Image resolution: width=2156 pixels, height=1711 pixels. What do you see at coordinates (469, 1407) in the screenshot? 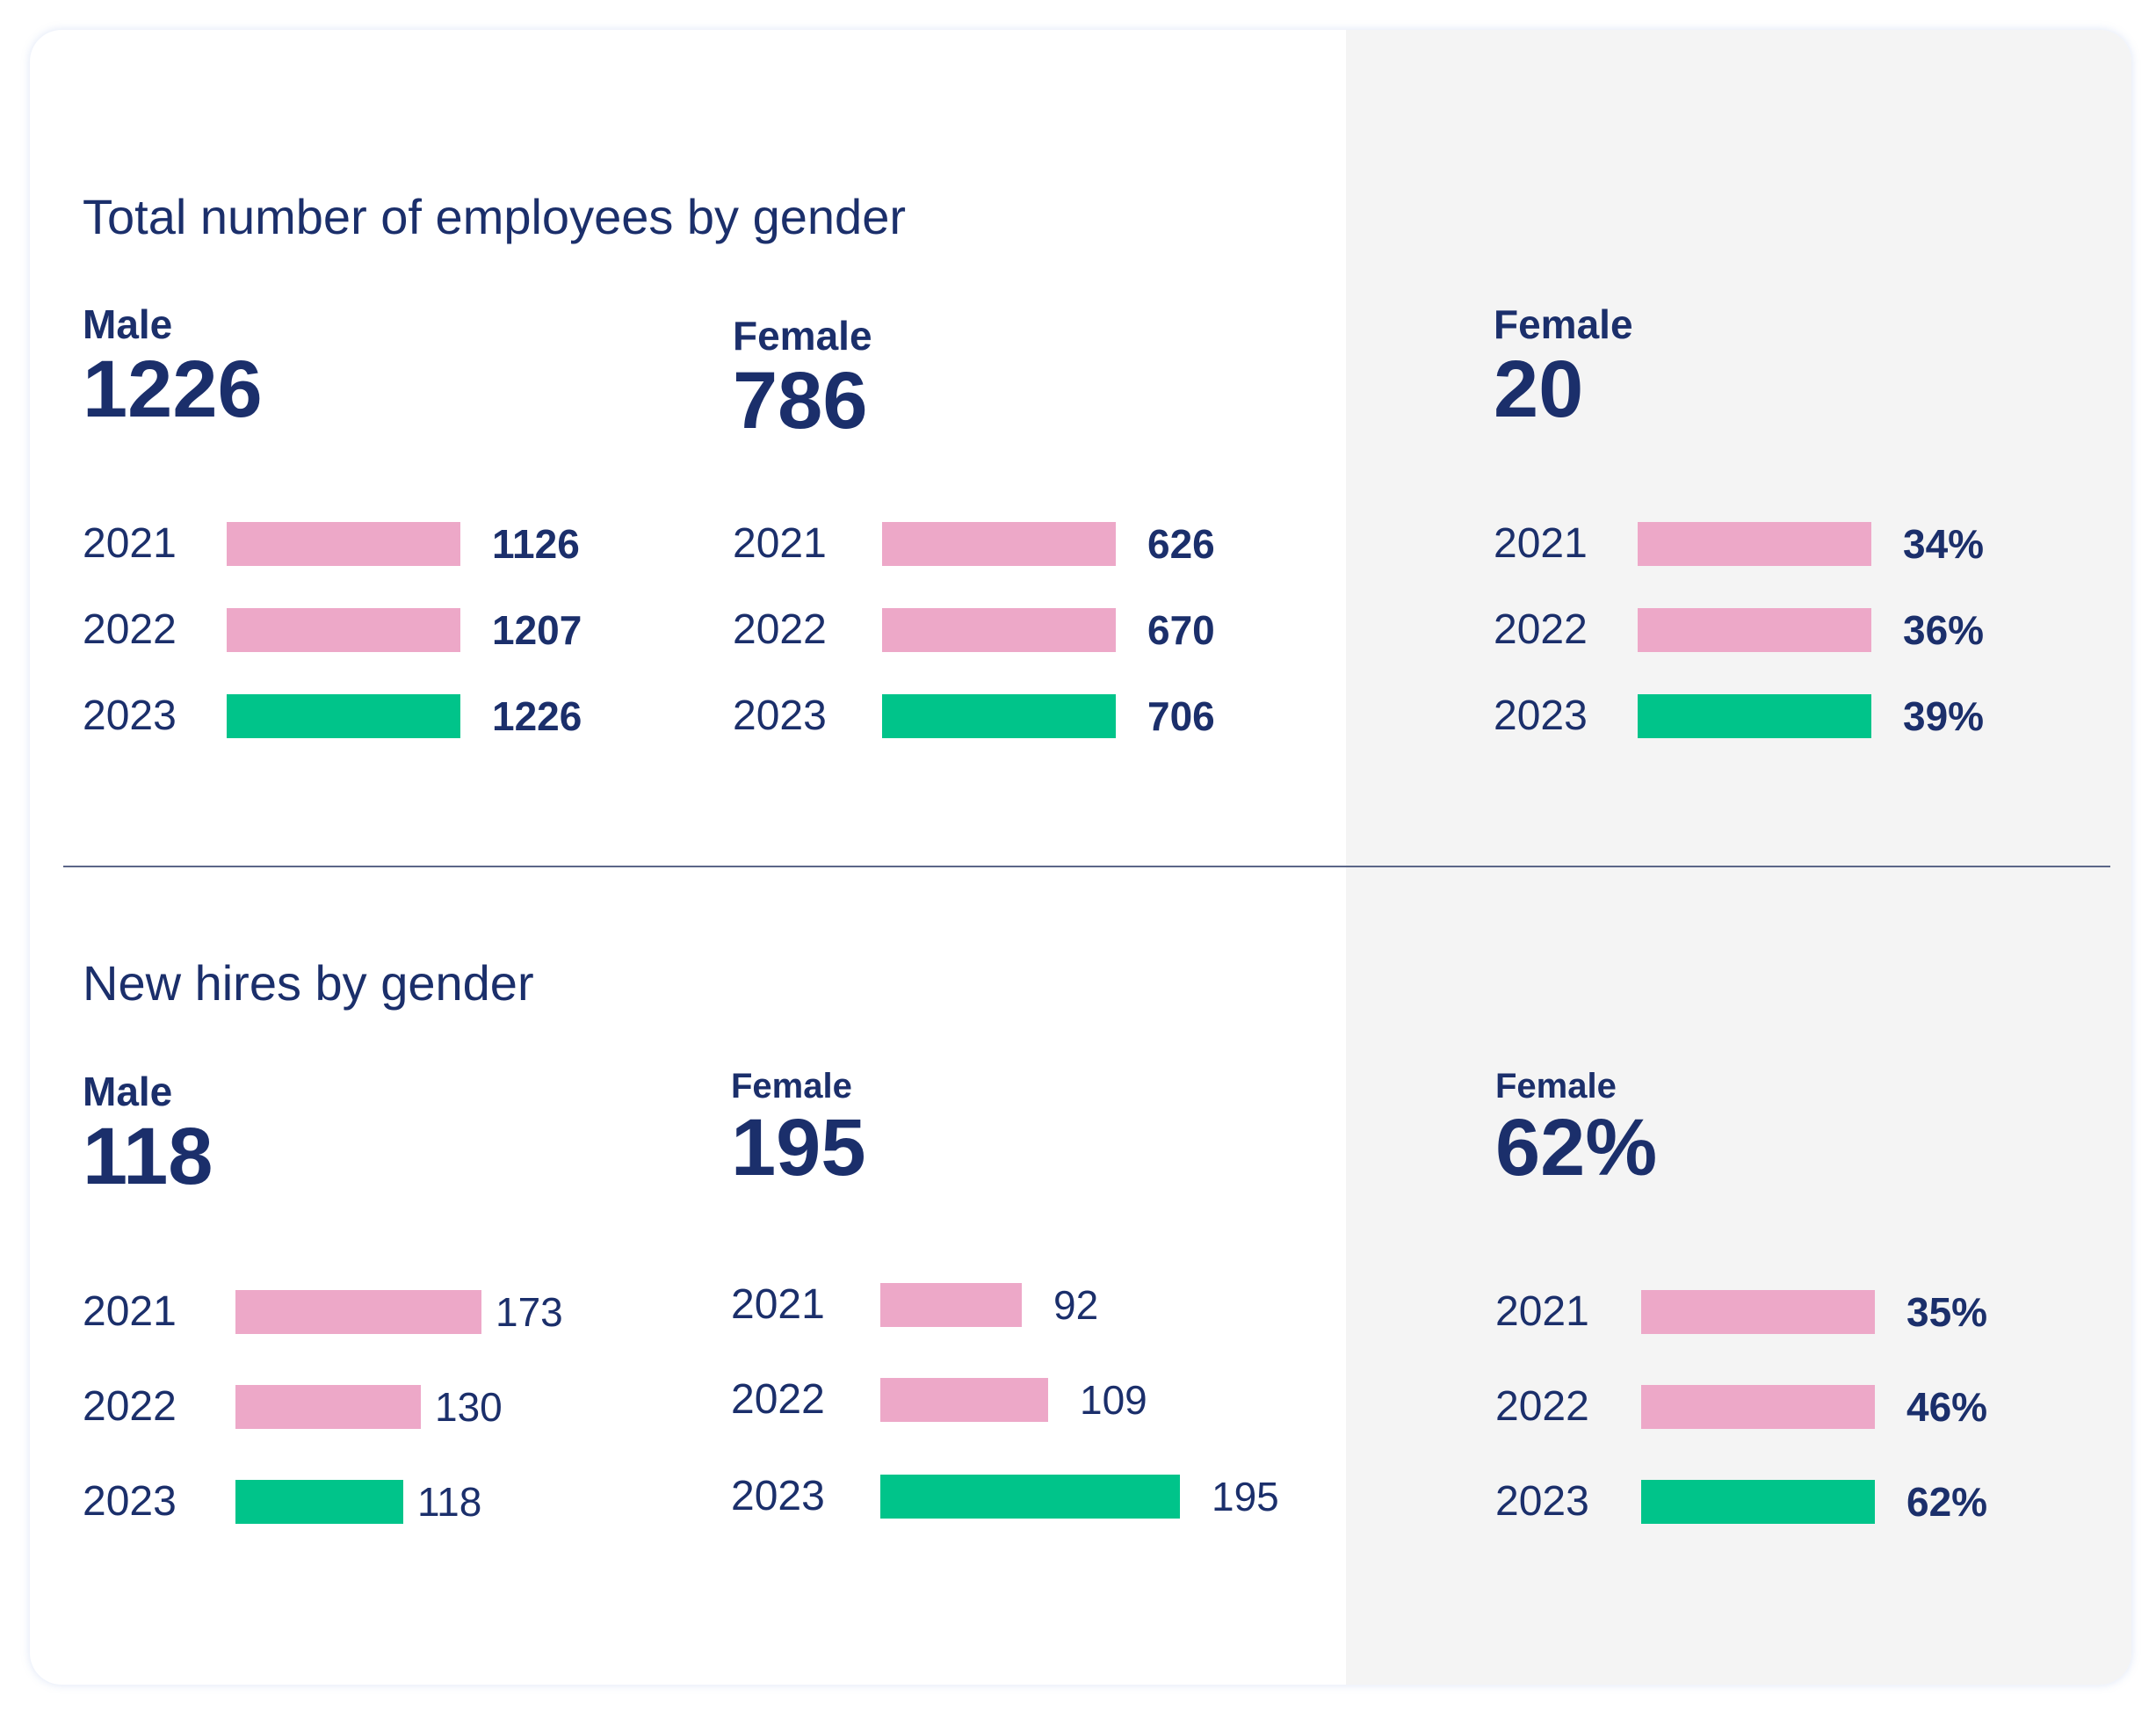
I see `value-label: 130` at bounding box center [469, 1407].